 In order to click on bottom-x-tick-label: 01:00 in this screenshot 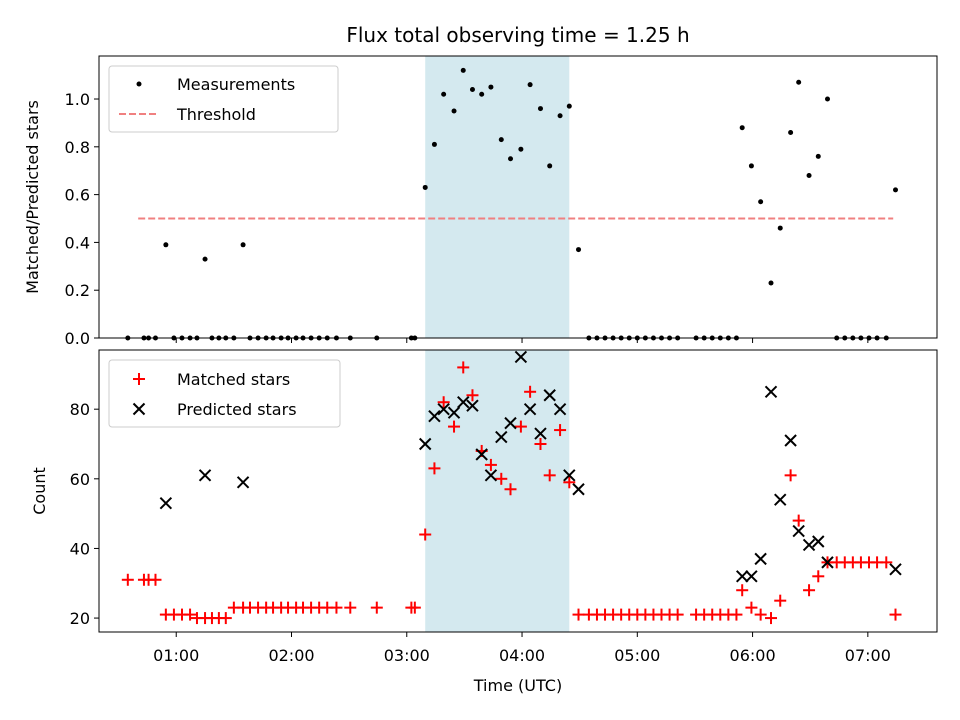, I will do `click(176, 655)`.